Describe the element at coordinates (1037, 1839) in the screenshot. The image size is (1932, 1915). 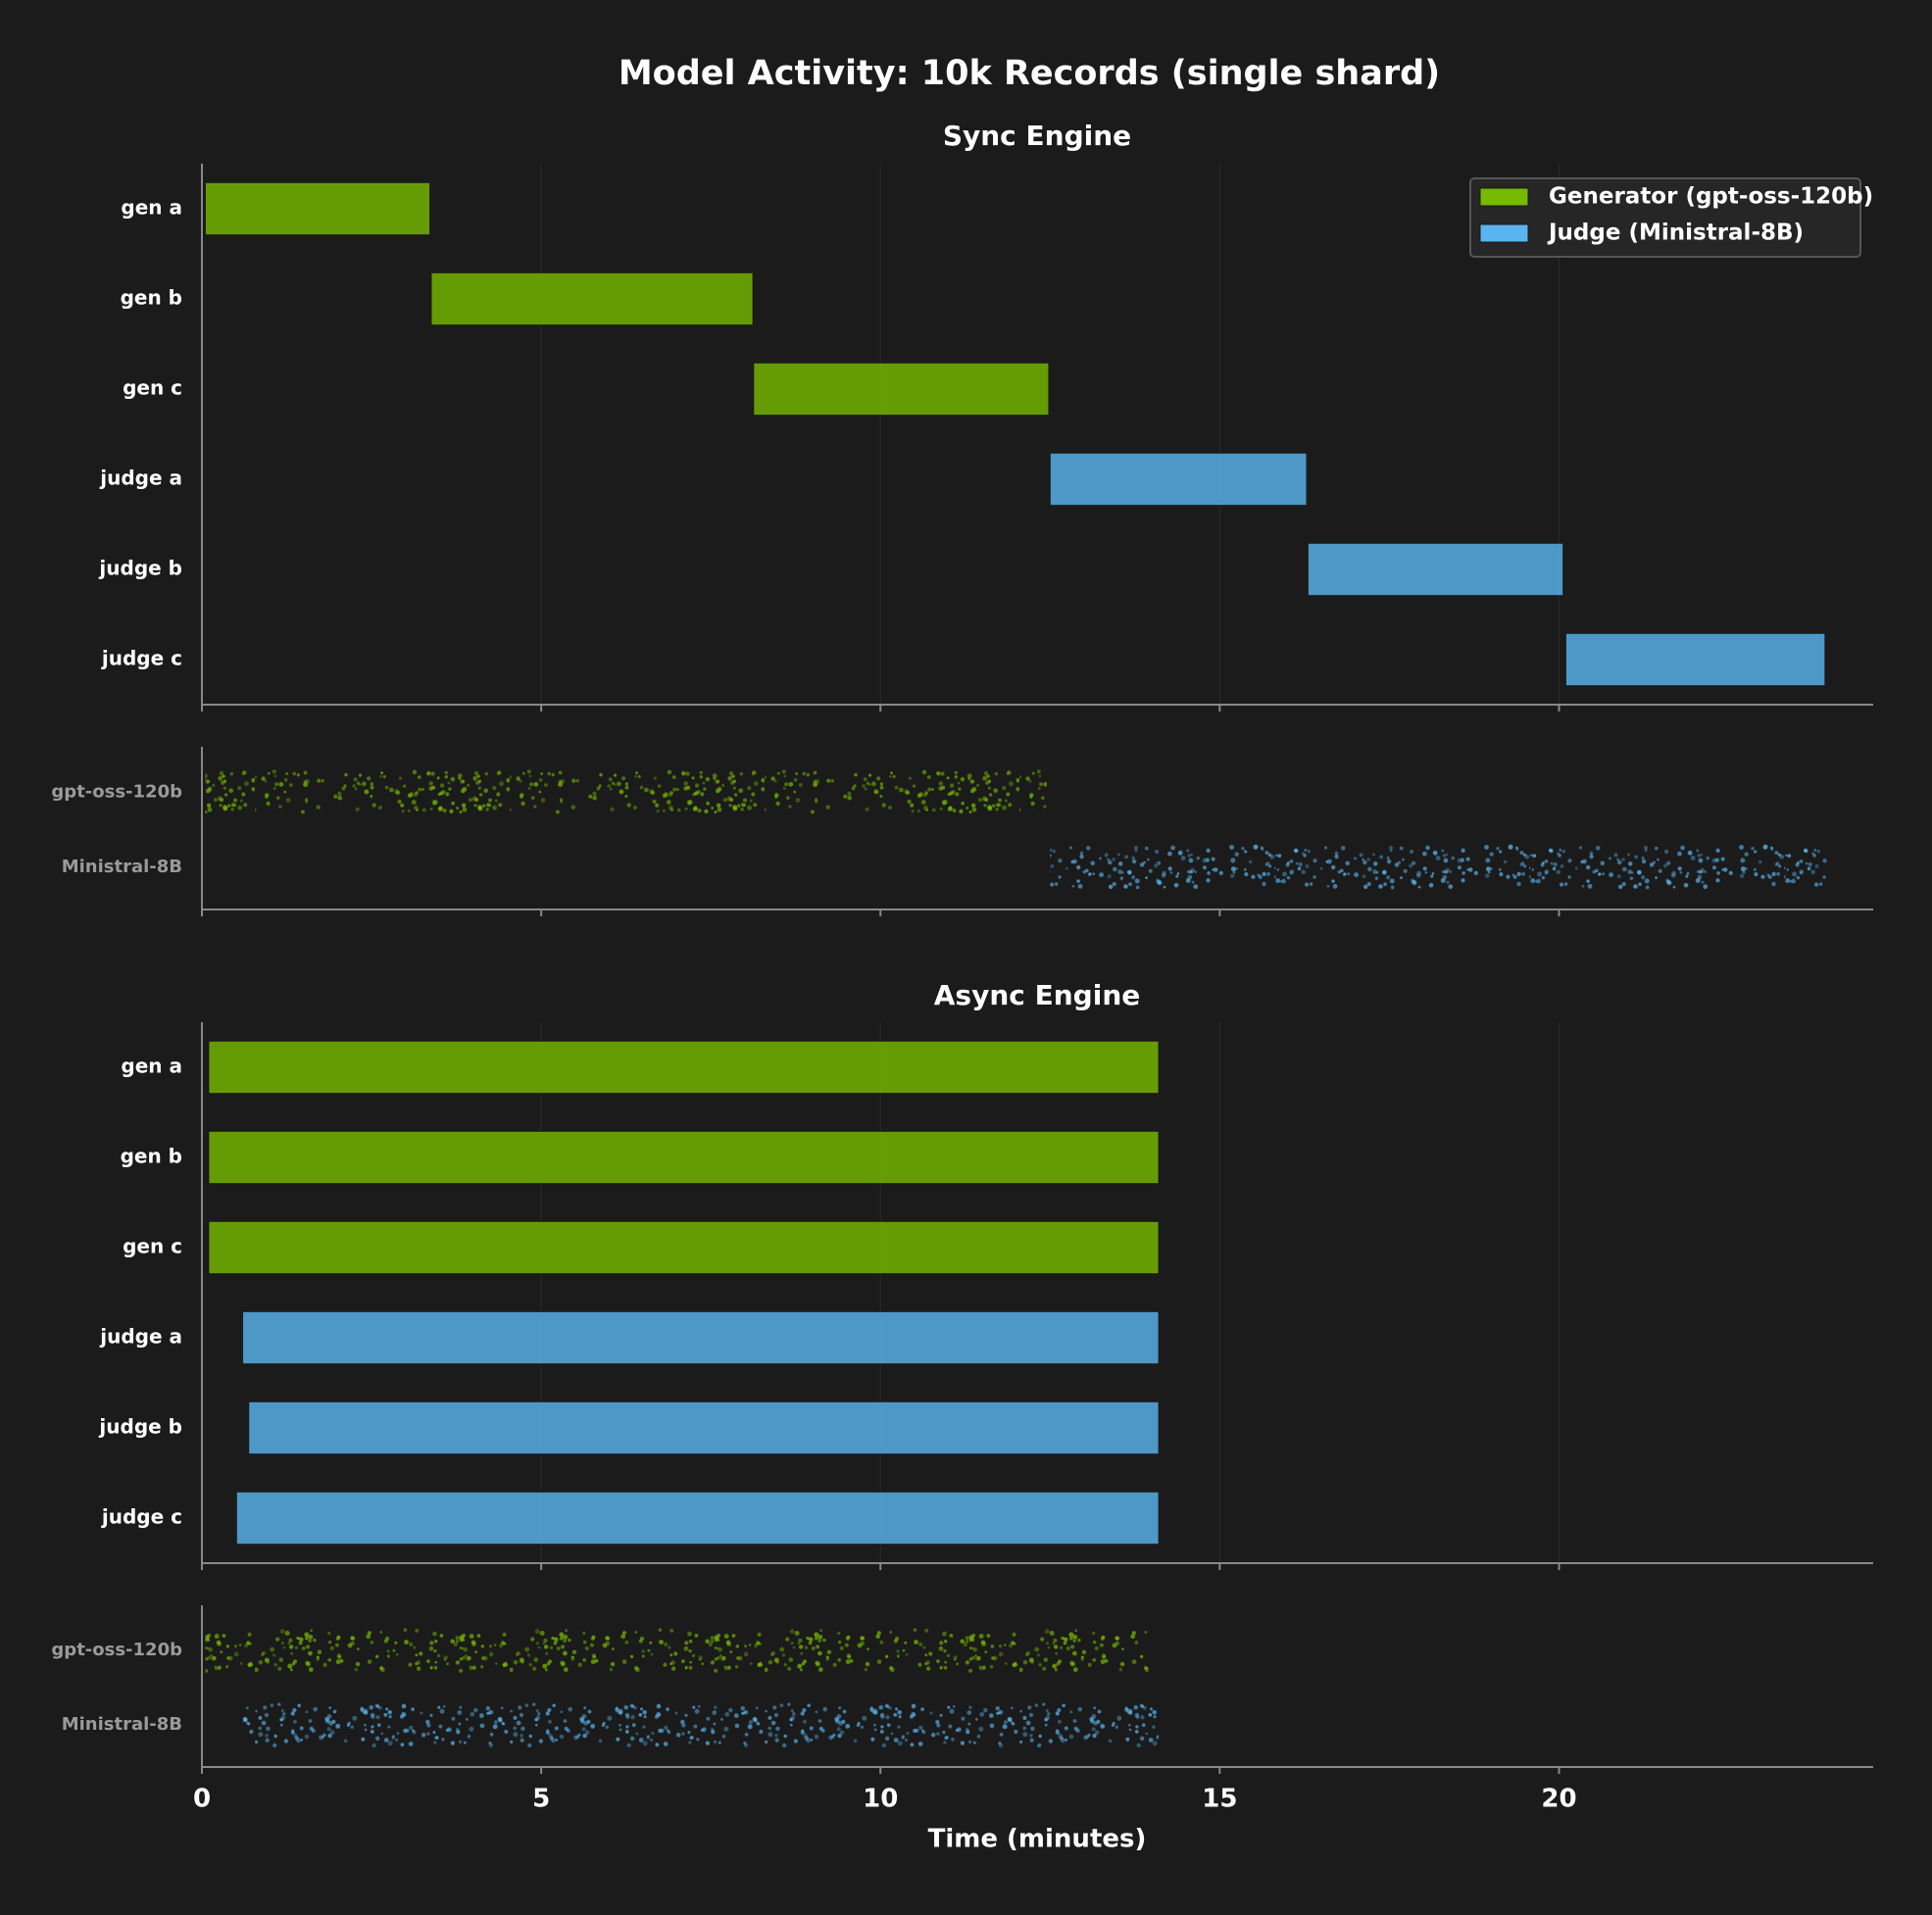
I see `x-axis-label: Time (minutes)` at that location.